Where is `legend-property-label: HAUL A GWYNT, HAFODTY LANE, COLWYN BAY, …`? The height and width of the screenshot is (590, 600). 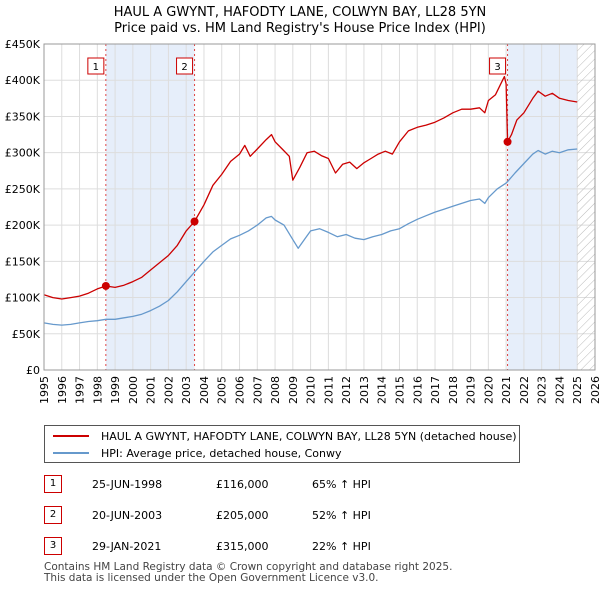
legend-property-label: HAUL A GWYNT, HAFODTY LANE, COLWYN BAY, … is located at coordinates (309, 436).